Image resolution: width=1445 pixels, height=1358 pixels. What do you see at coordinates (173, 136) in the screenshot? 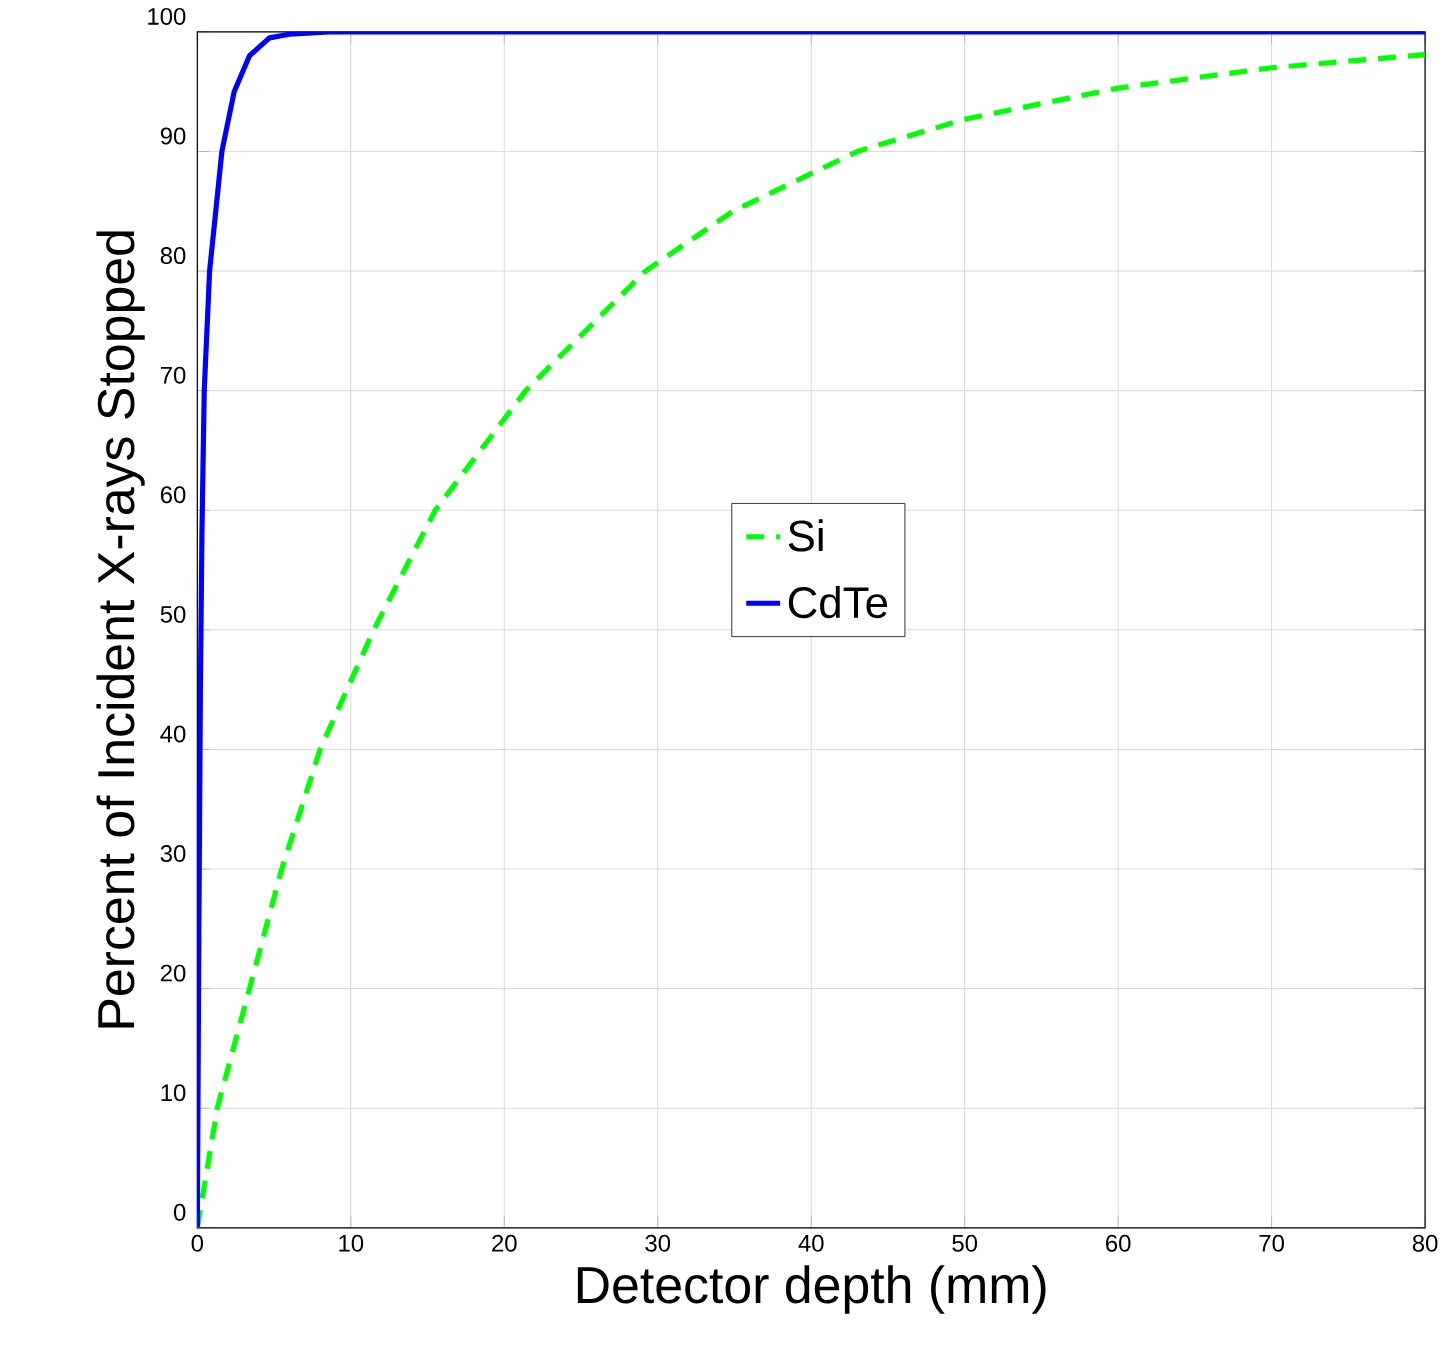
I see `y-tick-label: 90` at bounding box center [173, 136].